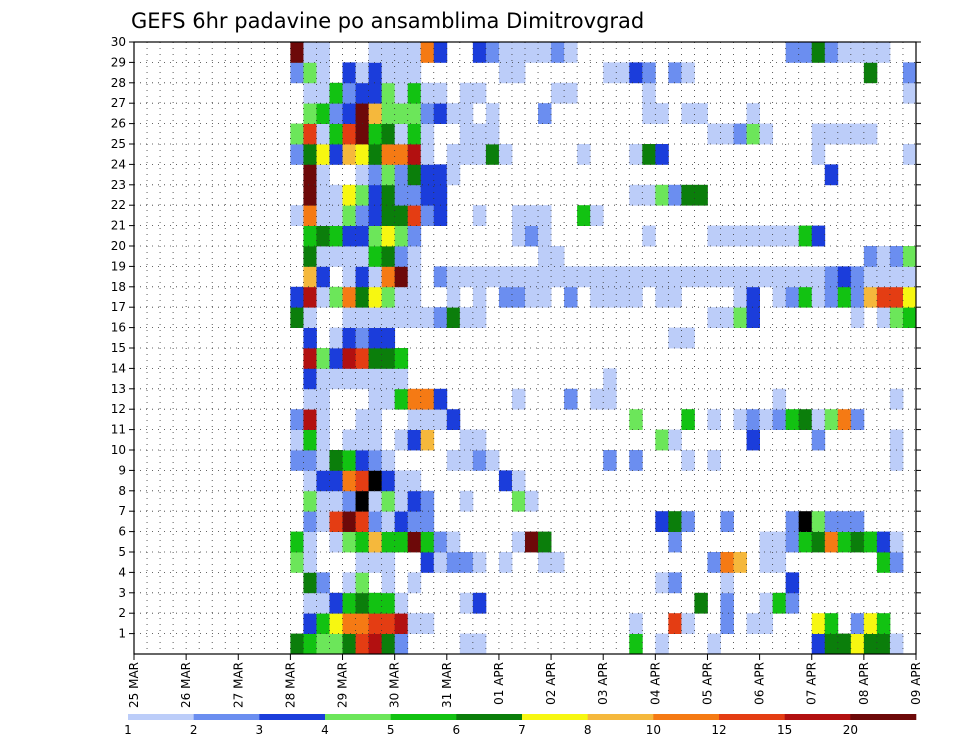  What do you see at coordinates (118, 164) in the screenshot?
I see `y-tick-label: 24` at bounding box center [118, 164].